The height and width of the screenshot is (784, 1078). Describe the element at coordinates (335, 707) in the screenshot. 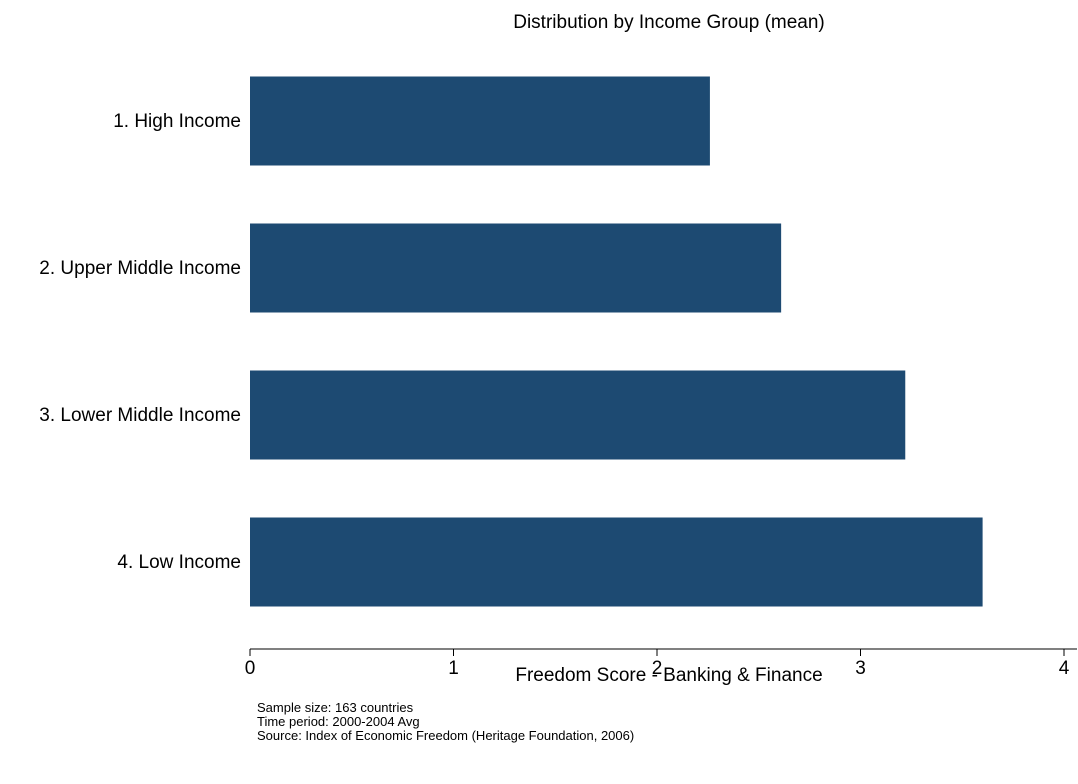

I see `note-sample-size: Sample size: 163 countries` at that location.